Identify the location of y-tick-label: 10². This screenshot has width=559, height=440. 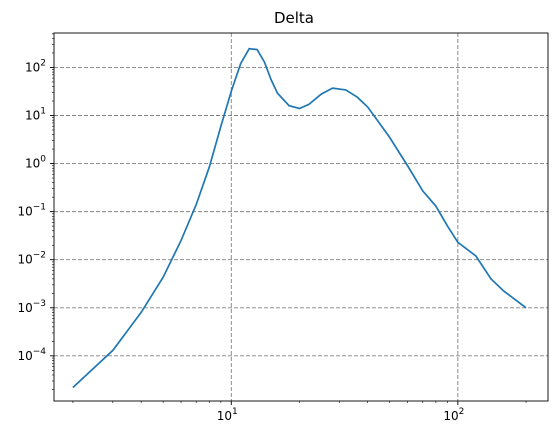
(35, 66).